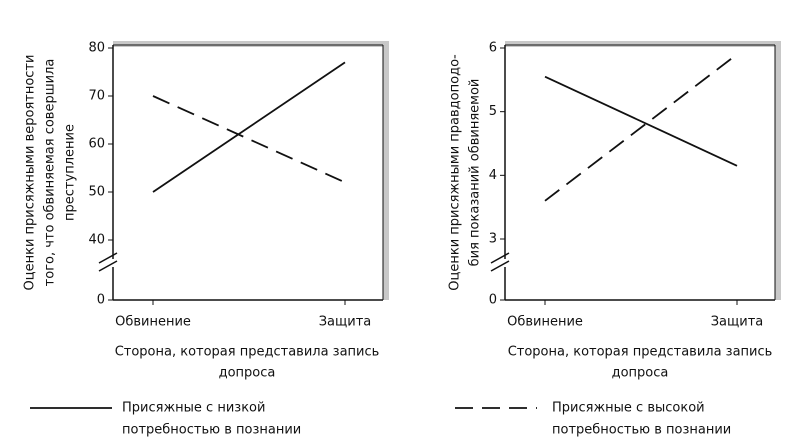  I want to click on legend-label: Присяжные с высокой, so click(628, 408).